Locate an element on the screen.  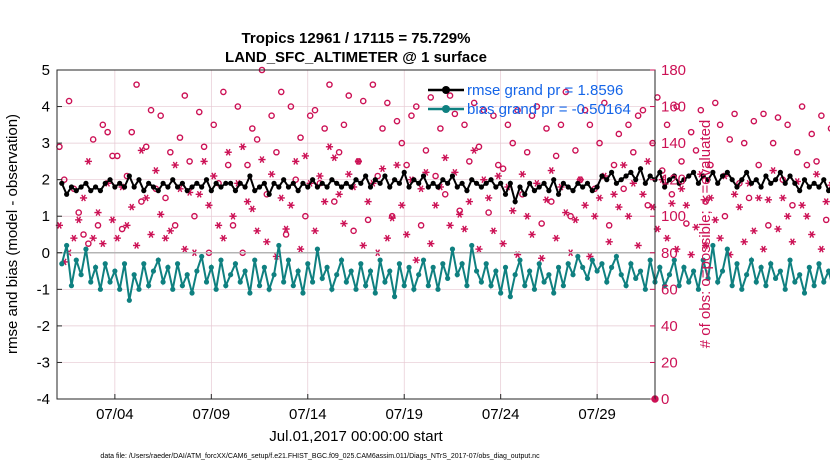
chart-title-line1: Tropics 12961 / 17115 = 75.729% is located at coordinates (356, 38).